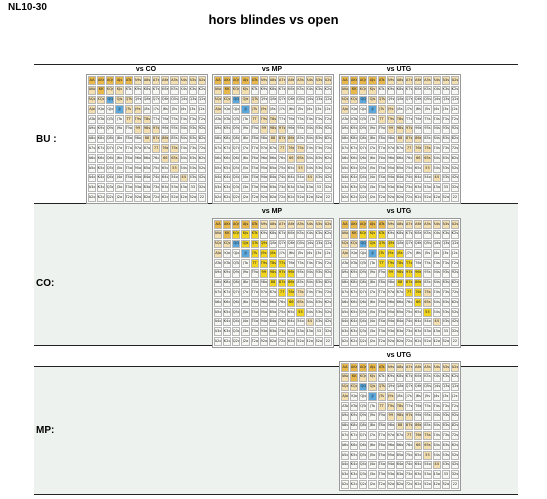 Image resolution: width=547 pixels, height=499 pixels. I want to click on hand-cell: AA, so click(345, 80).